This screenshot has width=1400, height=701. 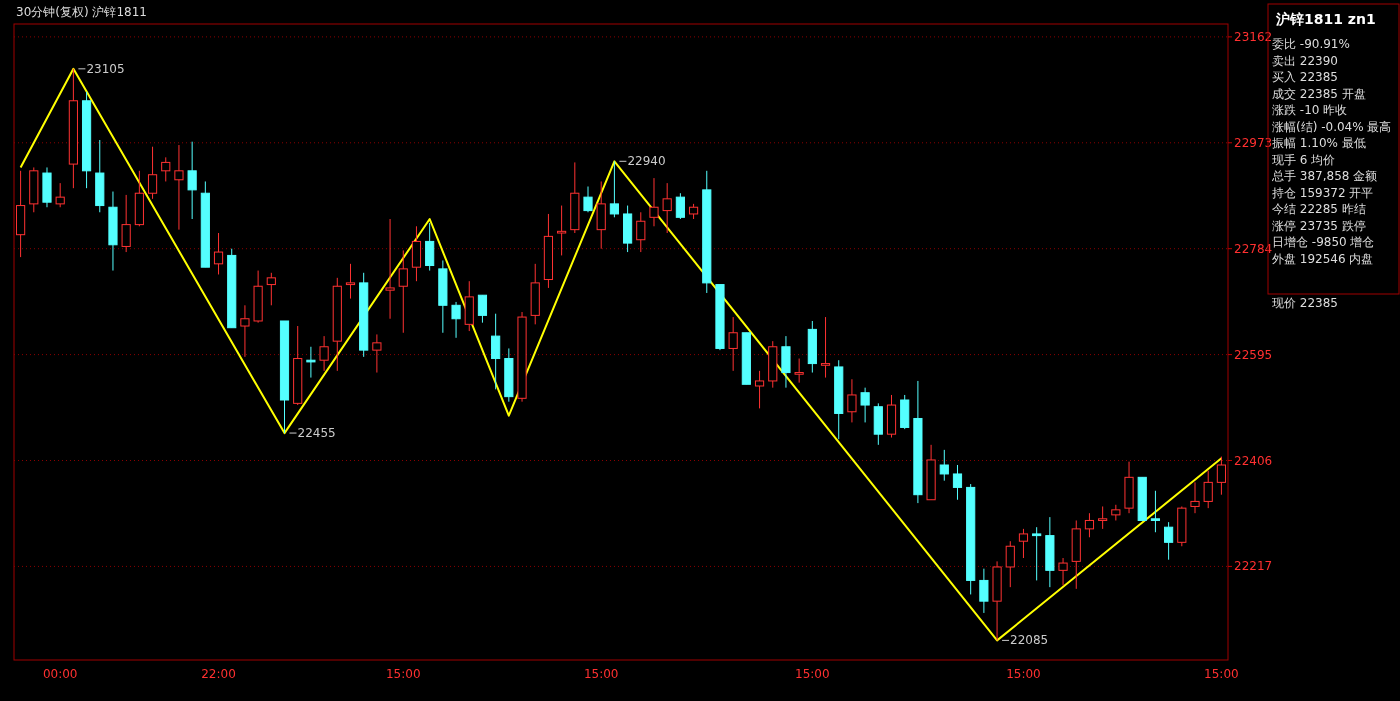 What do you see at coordinates (1319, 209) in the screenshot?
I see `text: 今结 22285 昨结` at bounding box center [1319, 209].